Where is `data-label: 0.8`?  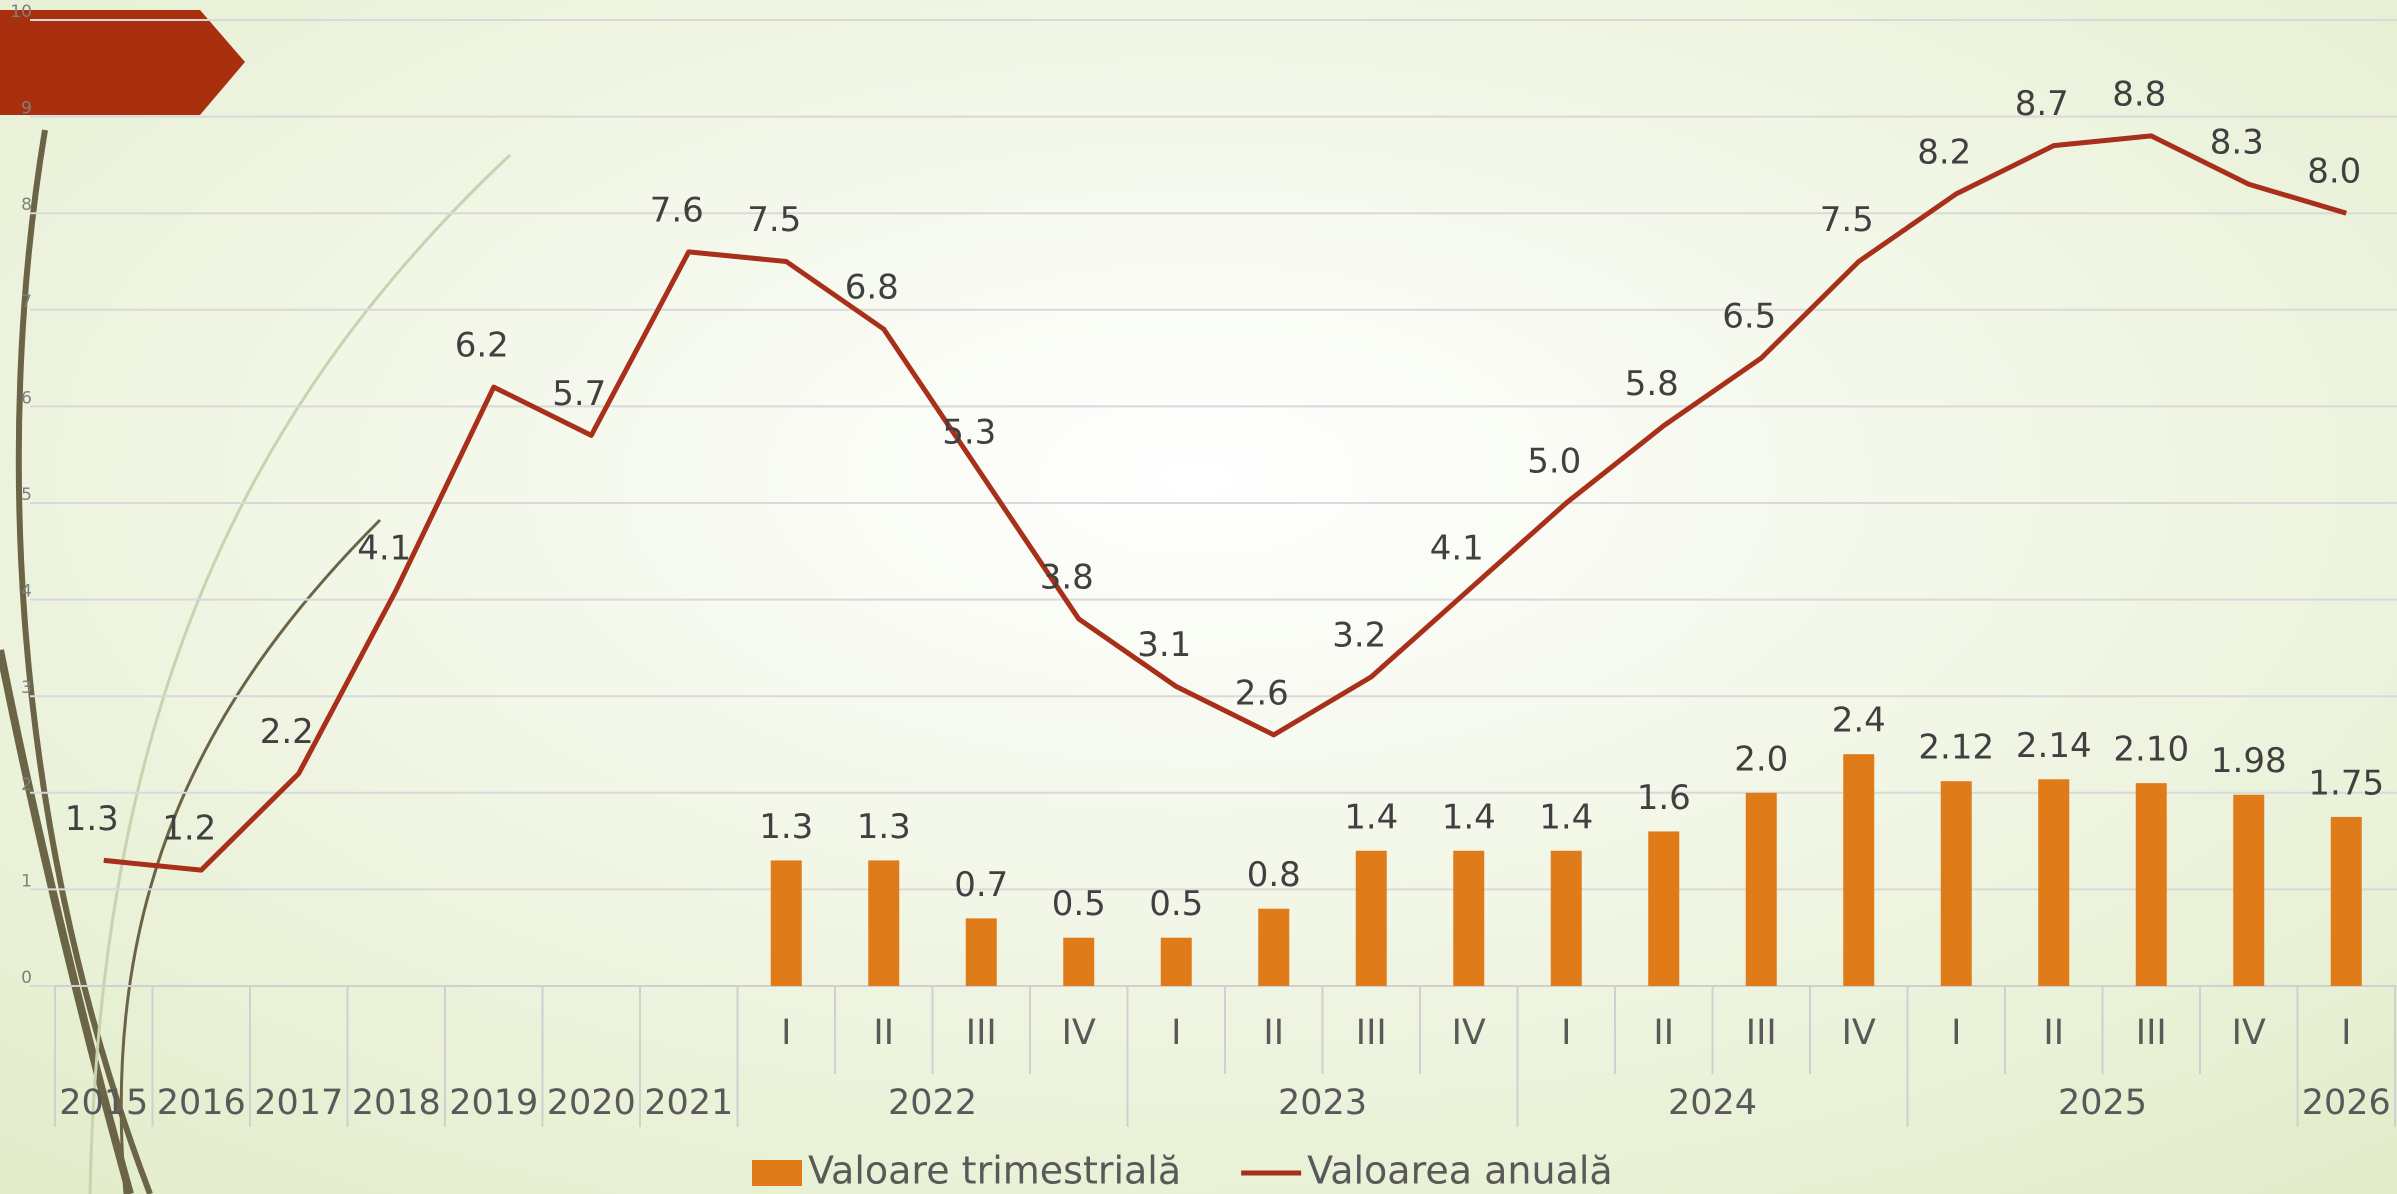 data-label: 0.8 is located at coordinates (1274, 875).